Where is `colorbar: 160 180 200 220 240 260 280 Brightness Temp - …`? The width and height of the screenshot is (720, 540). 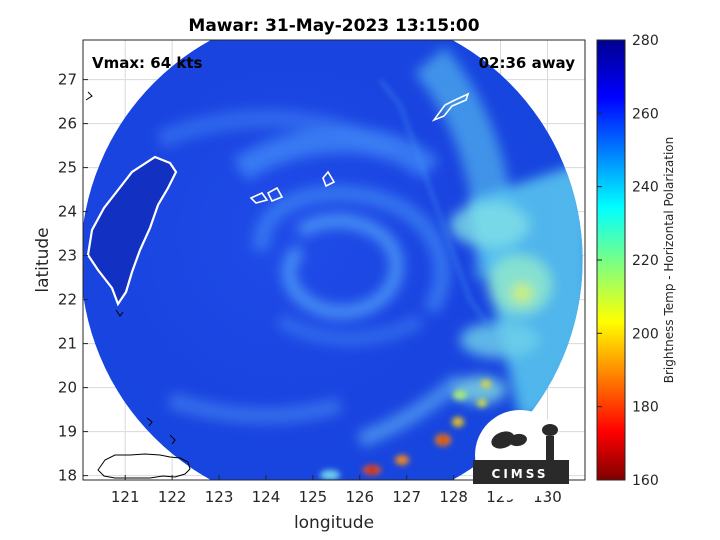 colorbar: 160 180 200 220 240 260 280 Brightness Temp - … is located at coordinates (636, 261).